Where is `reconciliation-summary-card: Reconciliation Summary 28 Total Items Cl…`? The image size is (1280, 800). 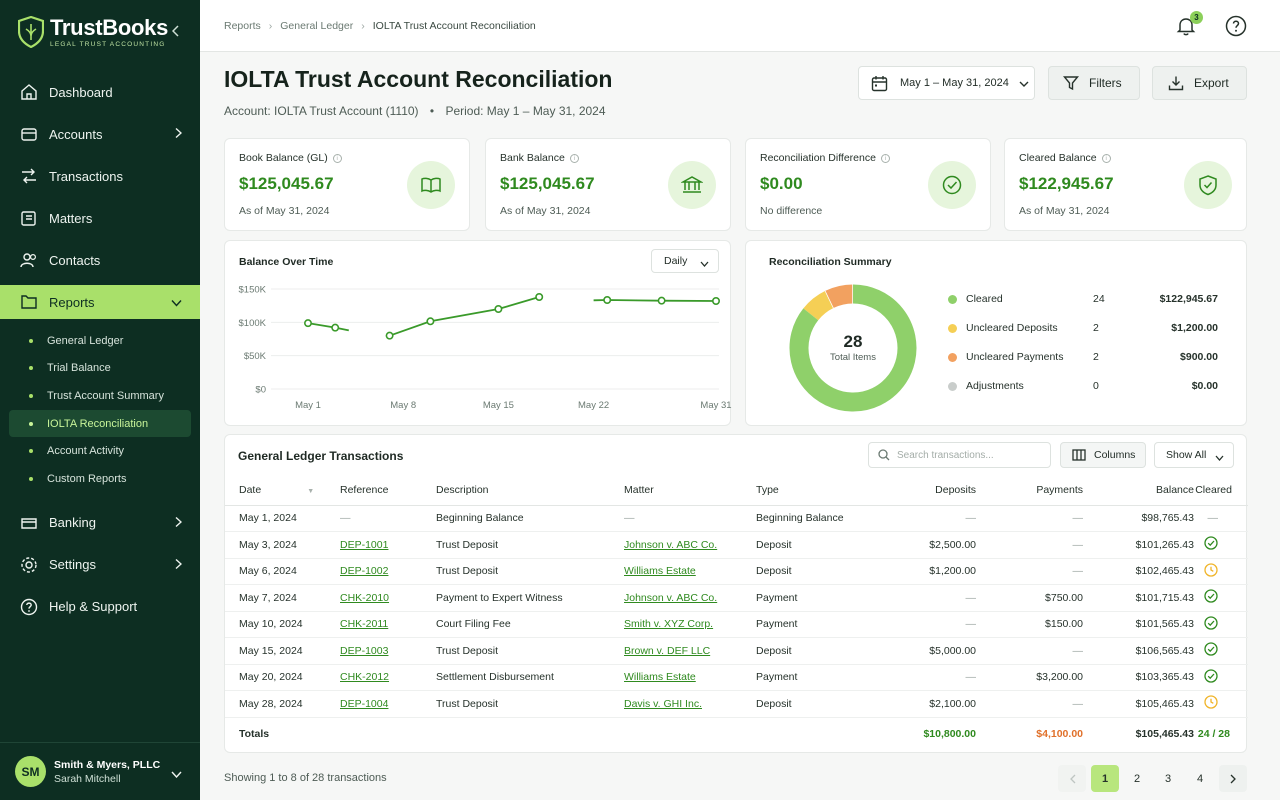
reconciliation-summary-card: Reconciliation Summary 28 Total Items Cl… is located at coordinates (996, 333).